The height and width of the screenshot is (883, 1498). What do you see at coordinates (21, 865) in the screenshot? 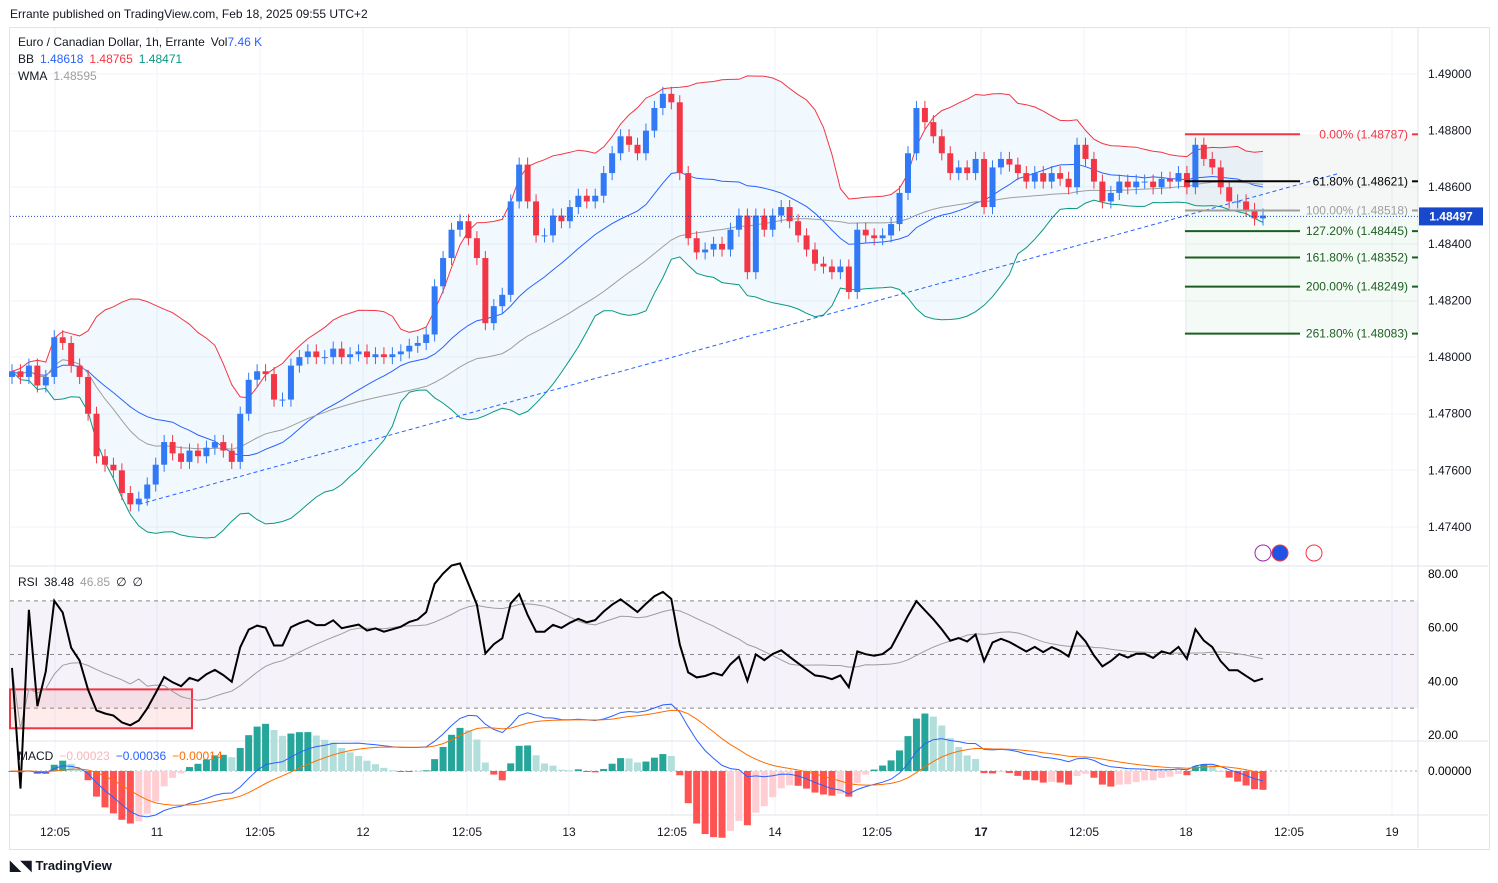
I see `tv-logo-icon: ◣◥` at bounding box center [21, 865].